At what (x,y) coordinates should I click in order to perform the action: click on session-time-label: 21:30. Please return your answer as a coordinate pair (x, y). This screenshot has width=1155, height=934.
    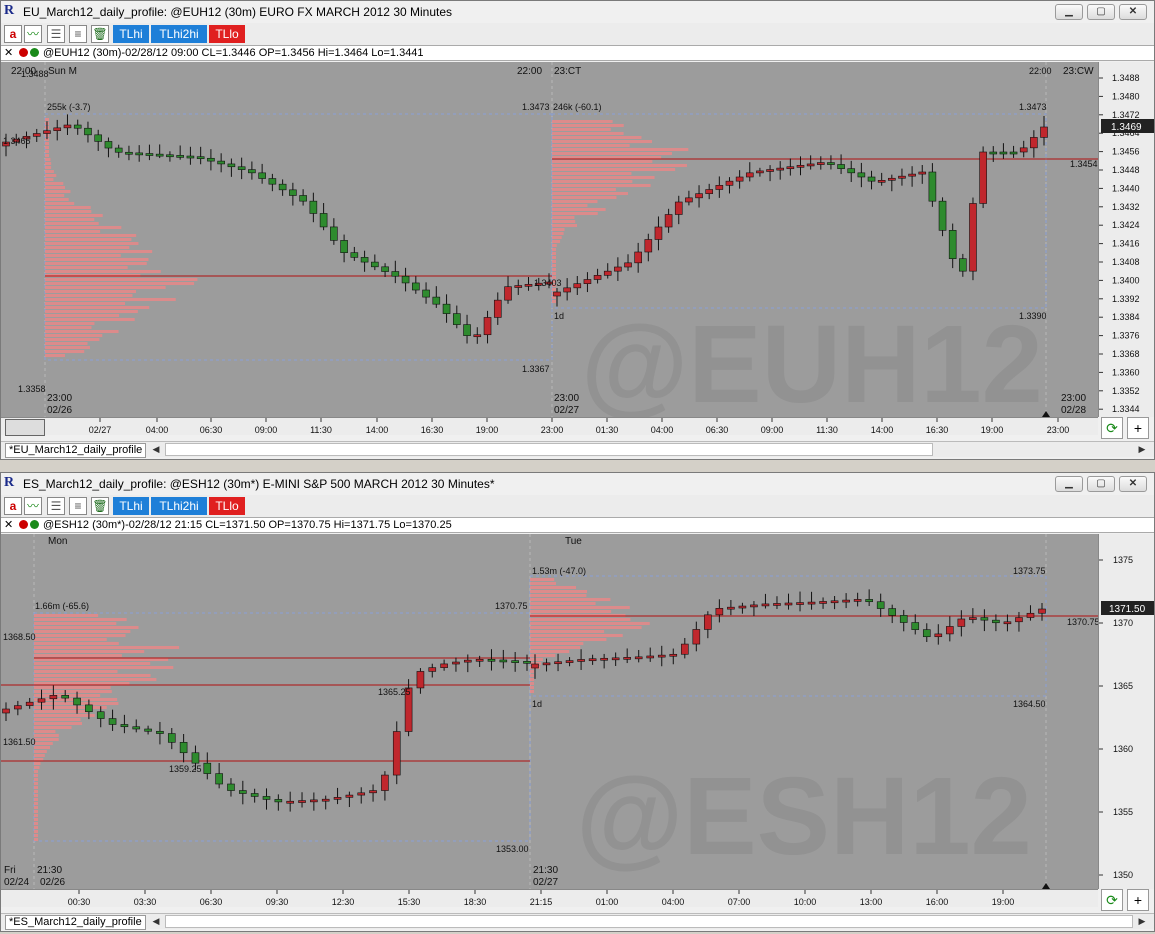
    Looking at the image, I should click on (49, 870).